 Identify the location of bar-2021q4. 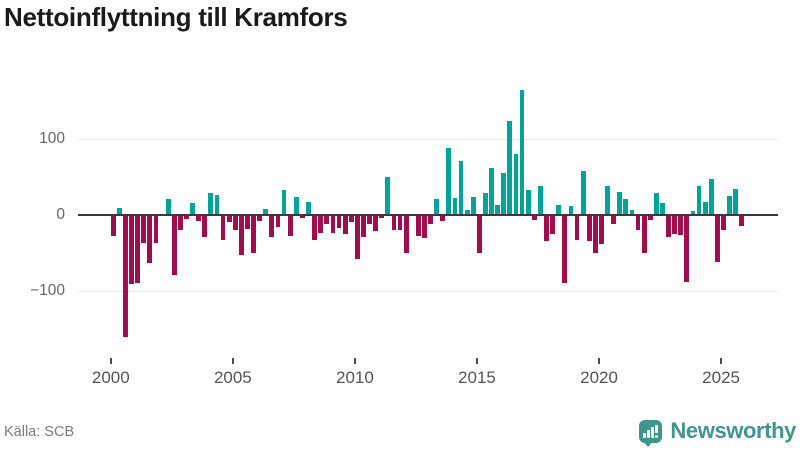
(644, 234).